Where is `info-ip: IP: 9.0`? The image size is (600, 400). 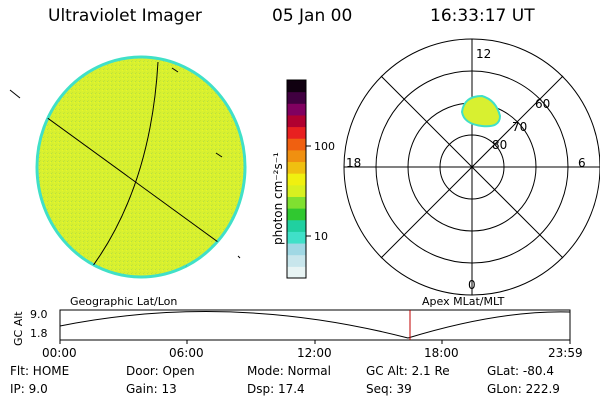 info-ip: IP: 9.0 is located at coordinates (29, 389).